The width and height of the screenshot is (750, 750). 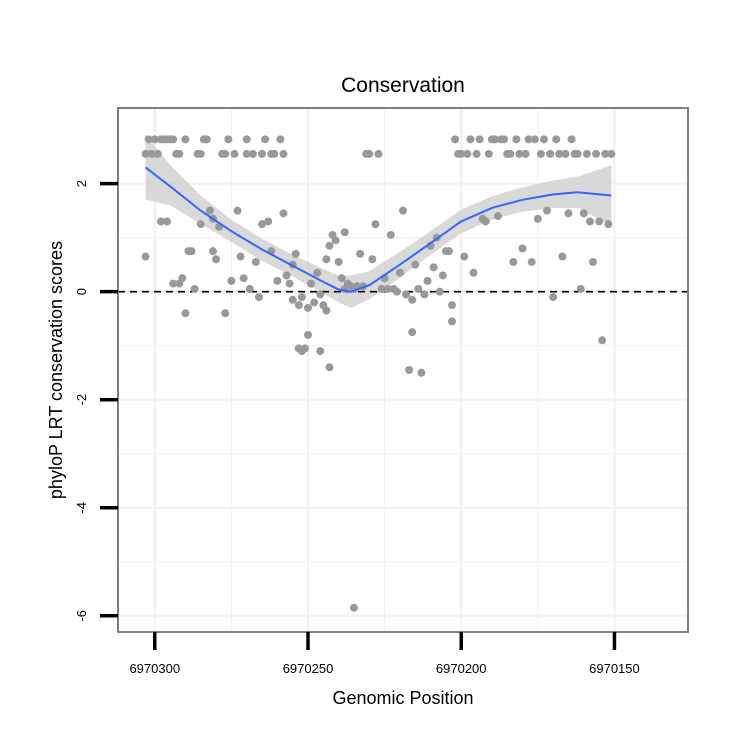 I want to click on x-tick-label: 6970150, so click(x=614, y=668).